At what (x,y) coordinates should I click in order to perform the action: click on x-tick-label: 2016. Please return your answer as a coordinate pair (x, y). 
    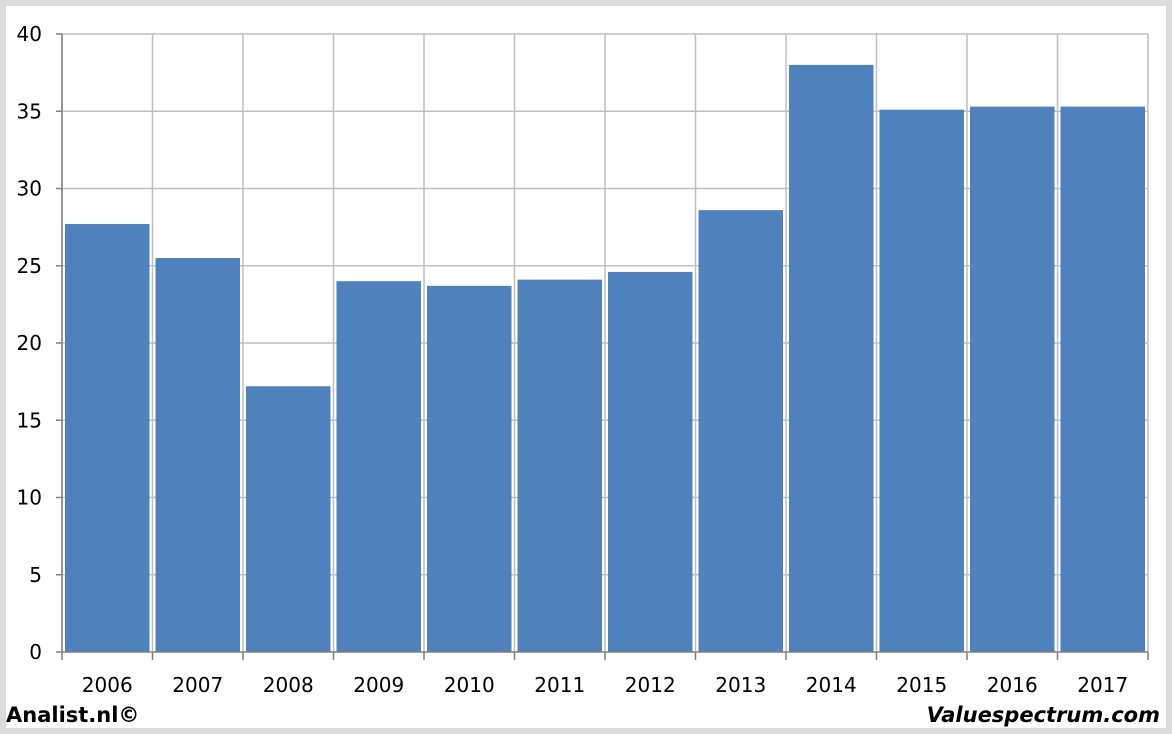
    Looking at the image, I should click on (1012, 685).